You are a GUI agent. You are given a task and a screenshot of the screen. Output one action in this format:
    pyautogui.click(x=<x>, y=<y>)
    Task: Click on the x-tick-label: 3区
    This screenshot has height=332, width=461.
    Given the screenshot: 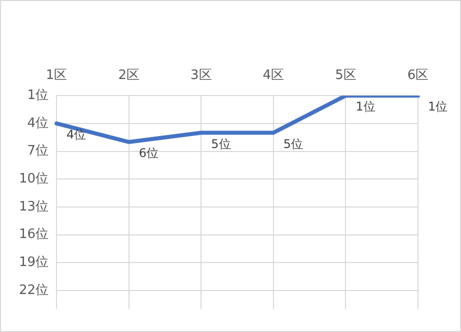 What is the action you would take?
    pyautogui.click(x=201, y=76)
    